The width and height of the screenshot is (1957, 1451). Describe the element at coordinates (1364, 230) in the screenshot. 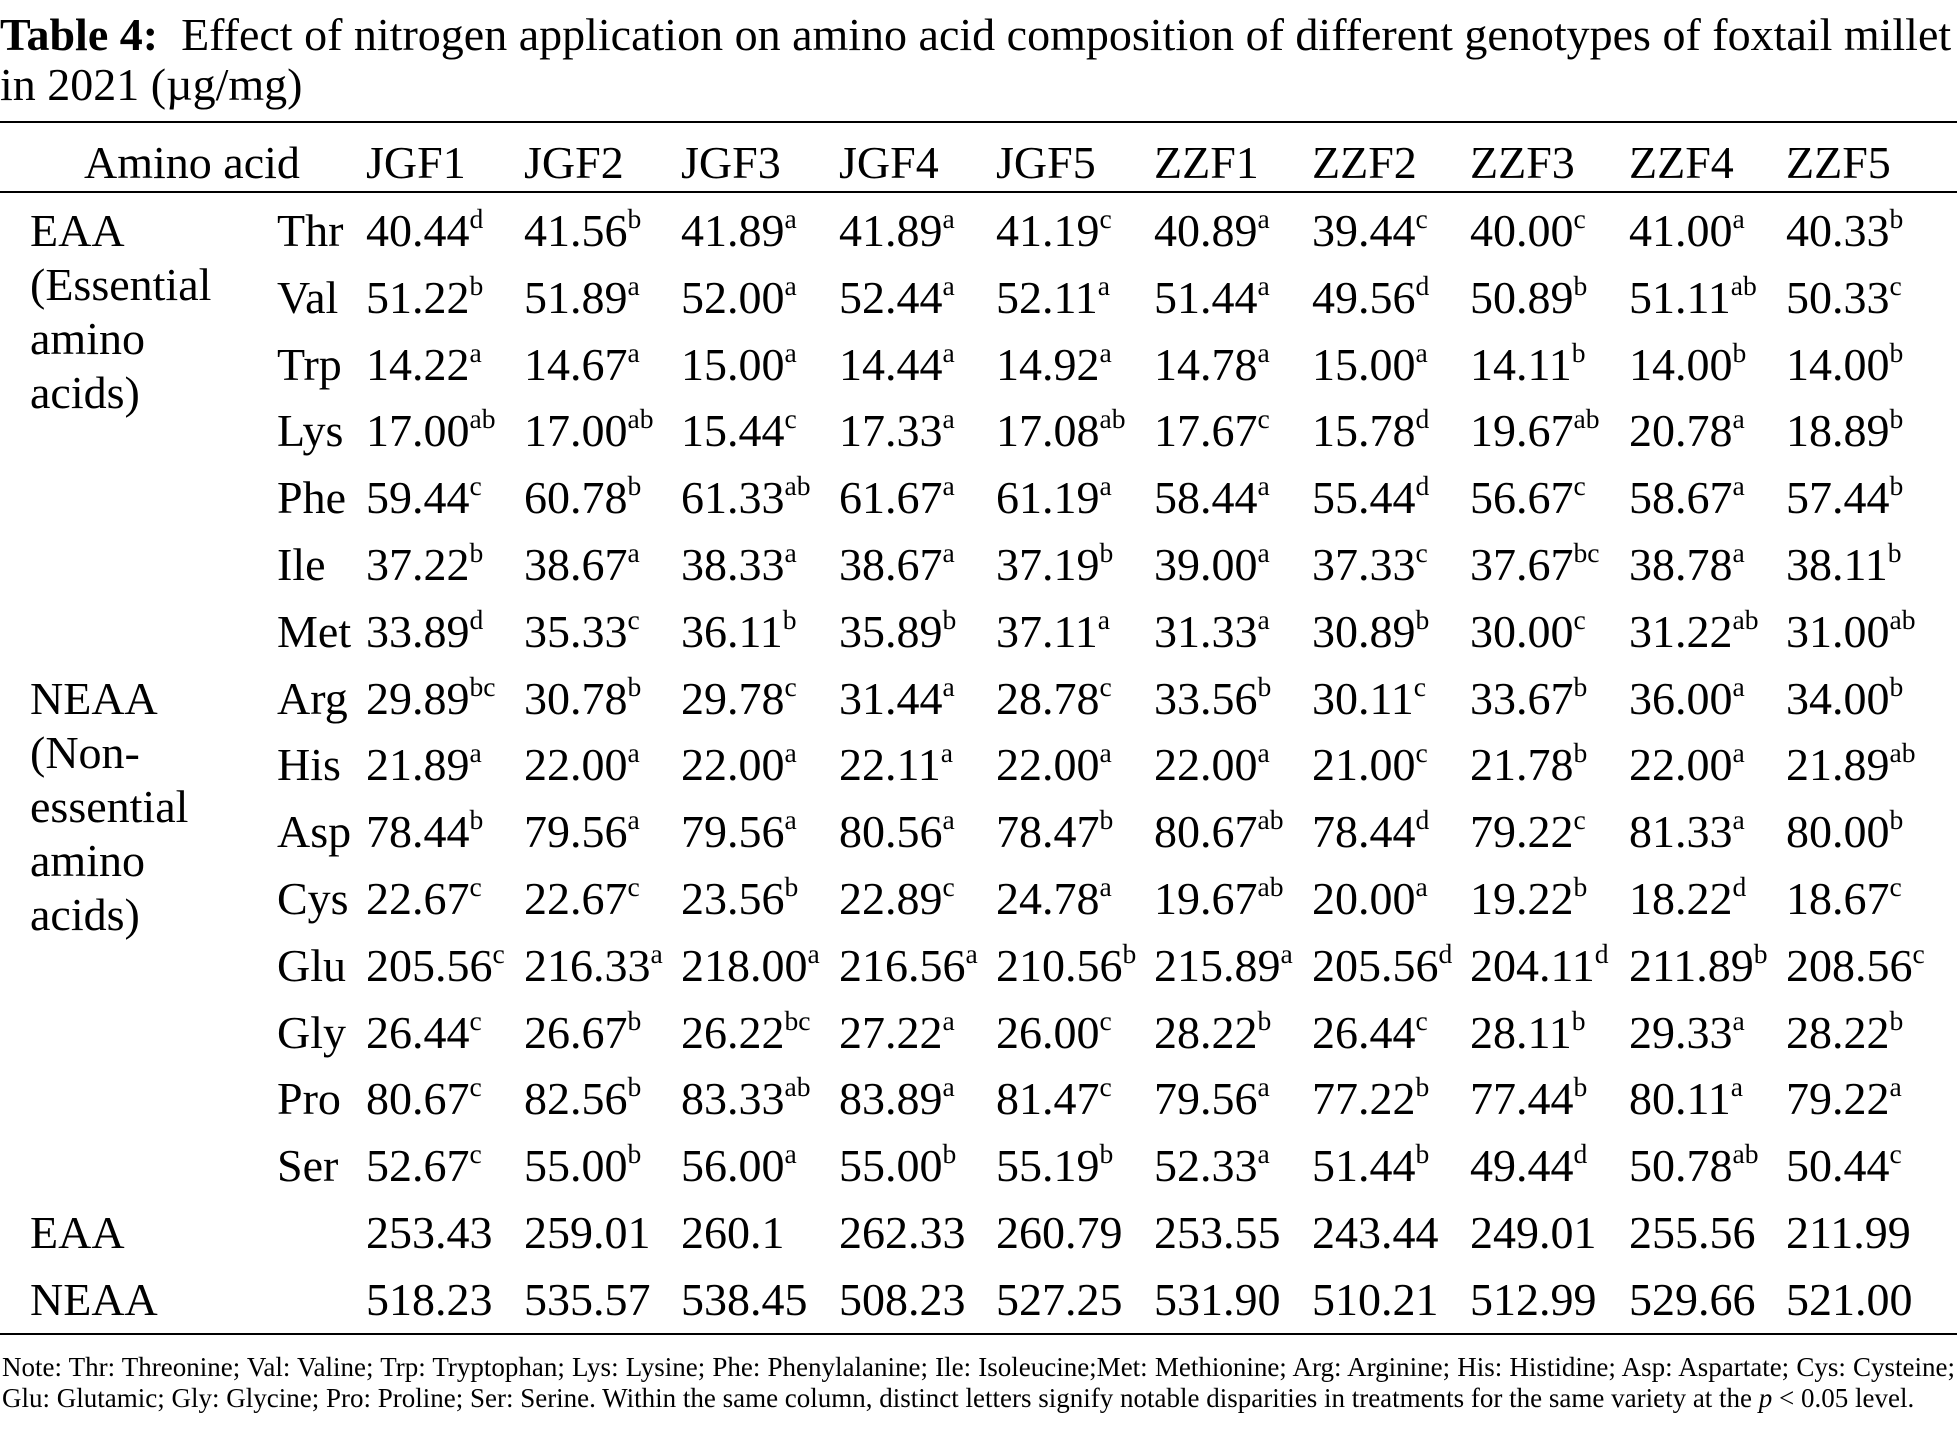

I see `cell-value: 39.44` at that location.